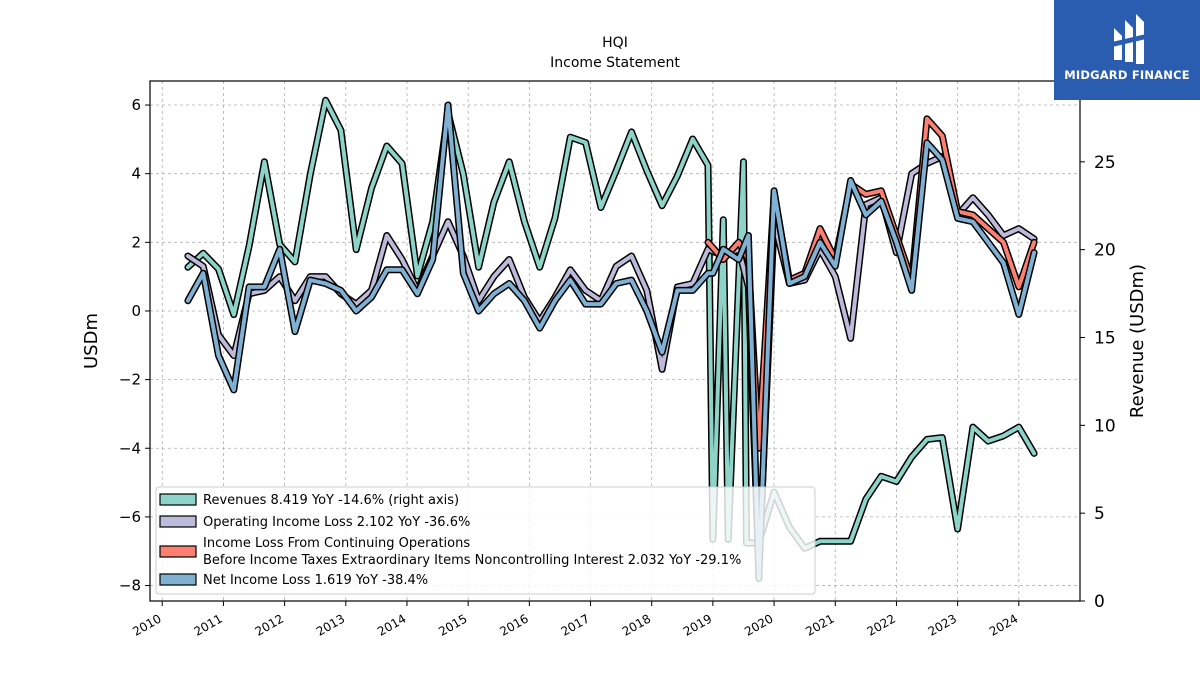 The image size is (1200, 675). Describe the element at coordinates (336, 522) in the screenshot. I see `legend-label-operating-income: Operating Income Loss 2.102 YoY -36.6%` at that location.